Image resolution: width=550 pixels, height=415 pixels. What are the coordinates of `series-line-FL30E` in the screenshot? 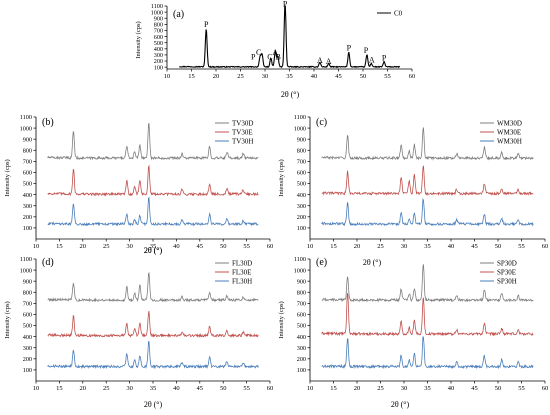 It's located at (153, 324).